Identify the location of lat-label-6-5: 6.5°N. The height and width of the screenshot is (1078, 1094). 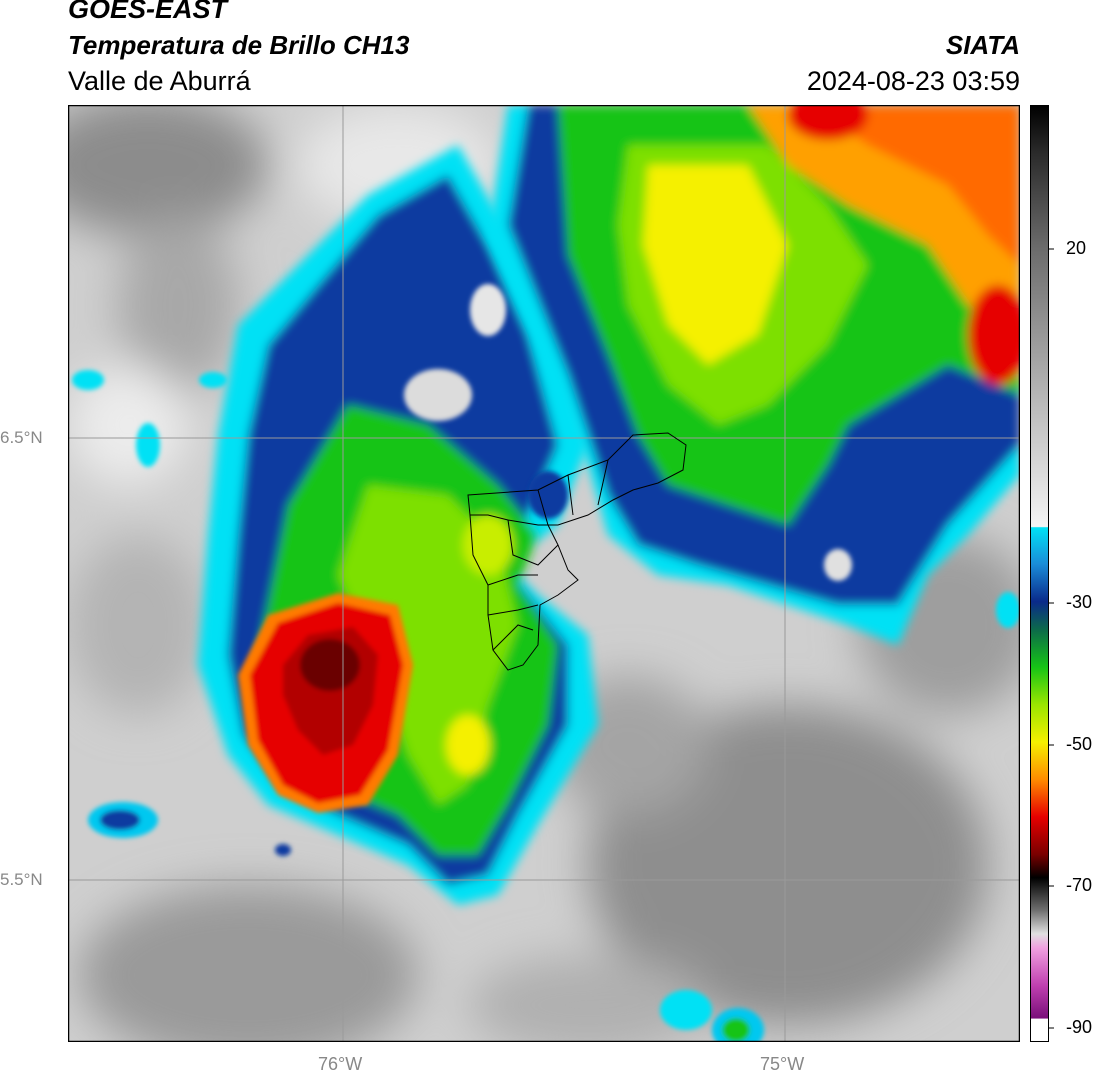
(21, 437).